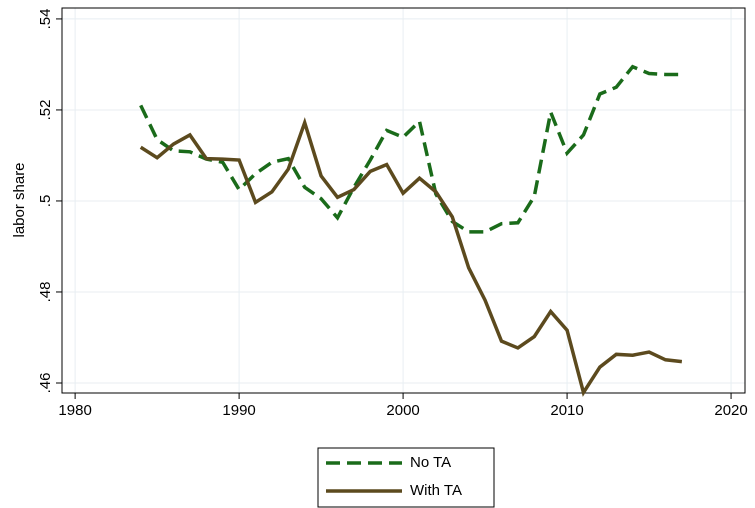 The height and width of the screenshot is (508, 755). Describe the element at coordinates (730, 410) in the screenshot. I see `x-tick-label: 2020` at that location.